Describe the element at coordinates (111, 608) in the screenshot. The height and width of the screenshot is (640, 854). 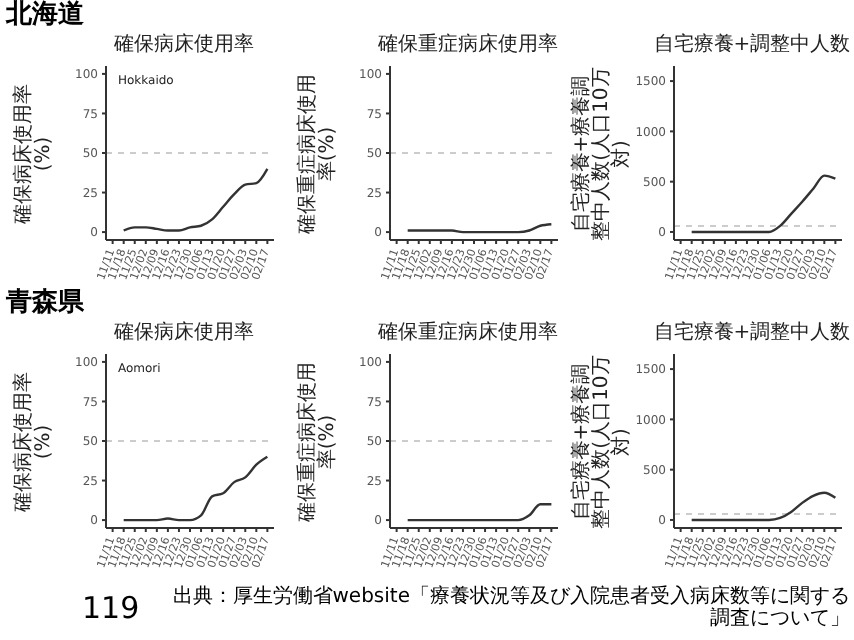
I see `text: 119` at that location.